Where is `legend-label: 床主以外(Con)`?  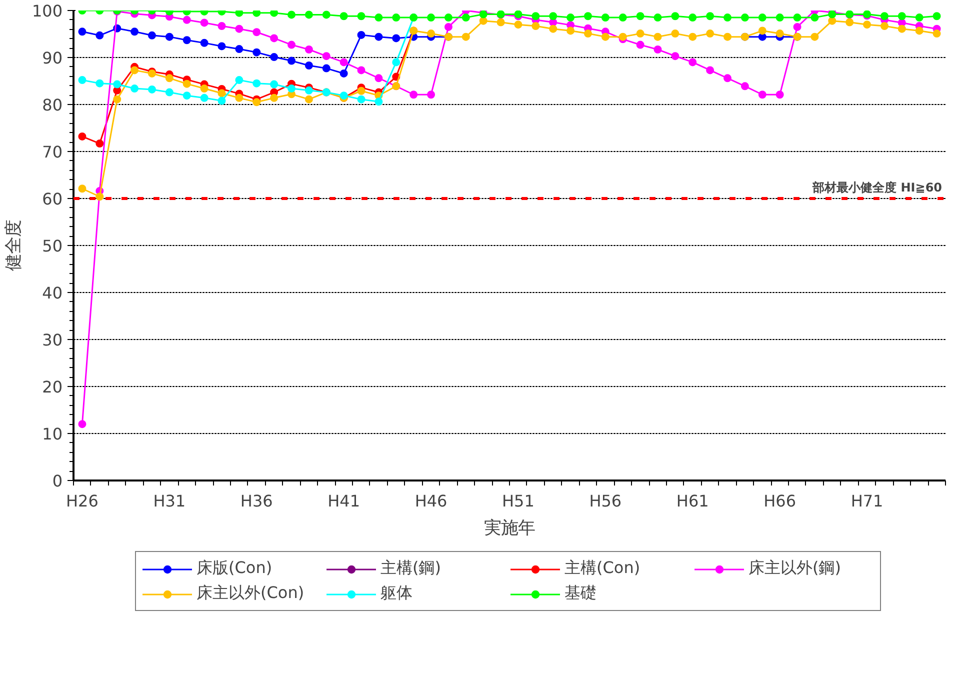
legend-label: 床主以外(Con) is located at coordinates (251, 593).